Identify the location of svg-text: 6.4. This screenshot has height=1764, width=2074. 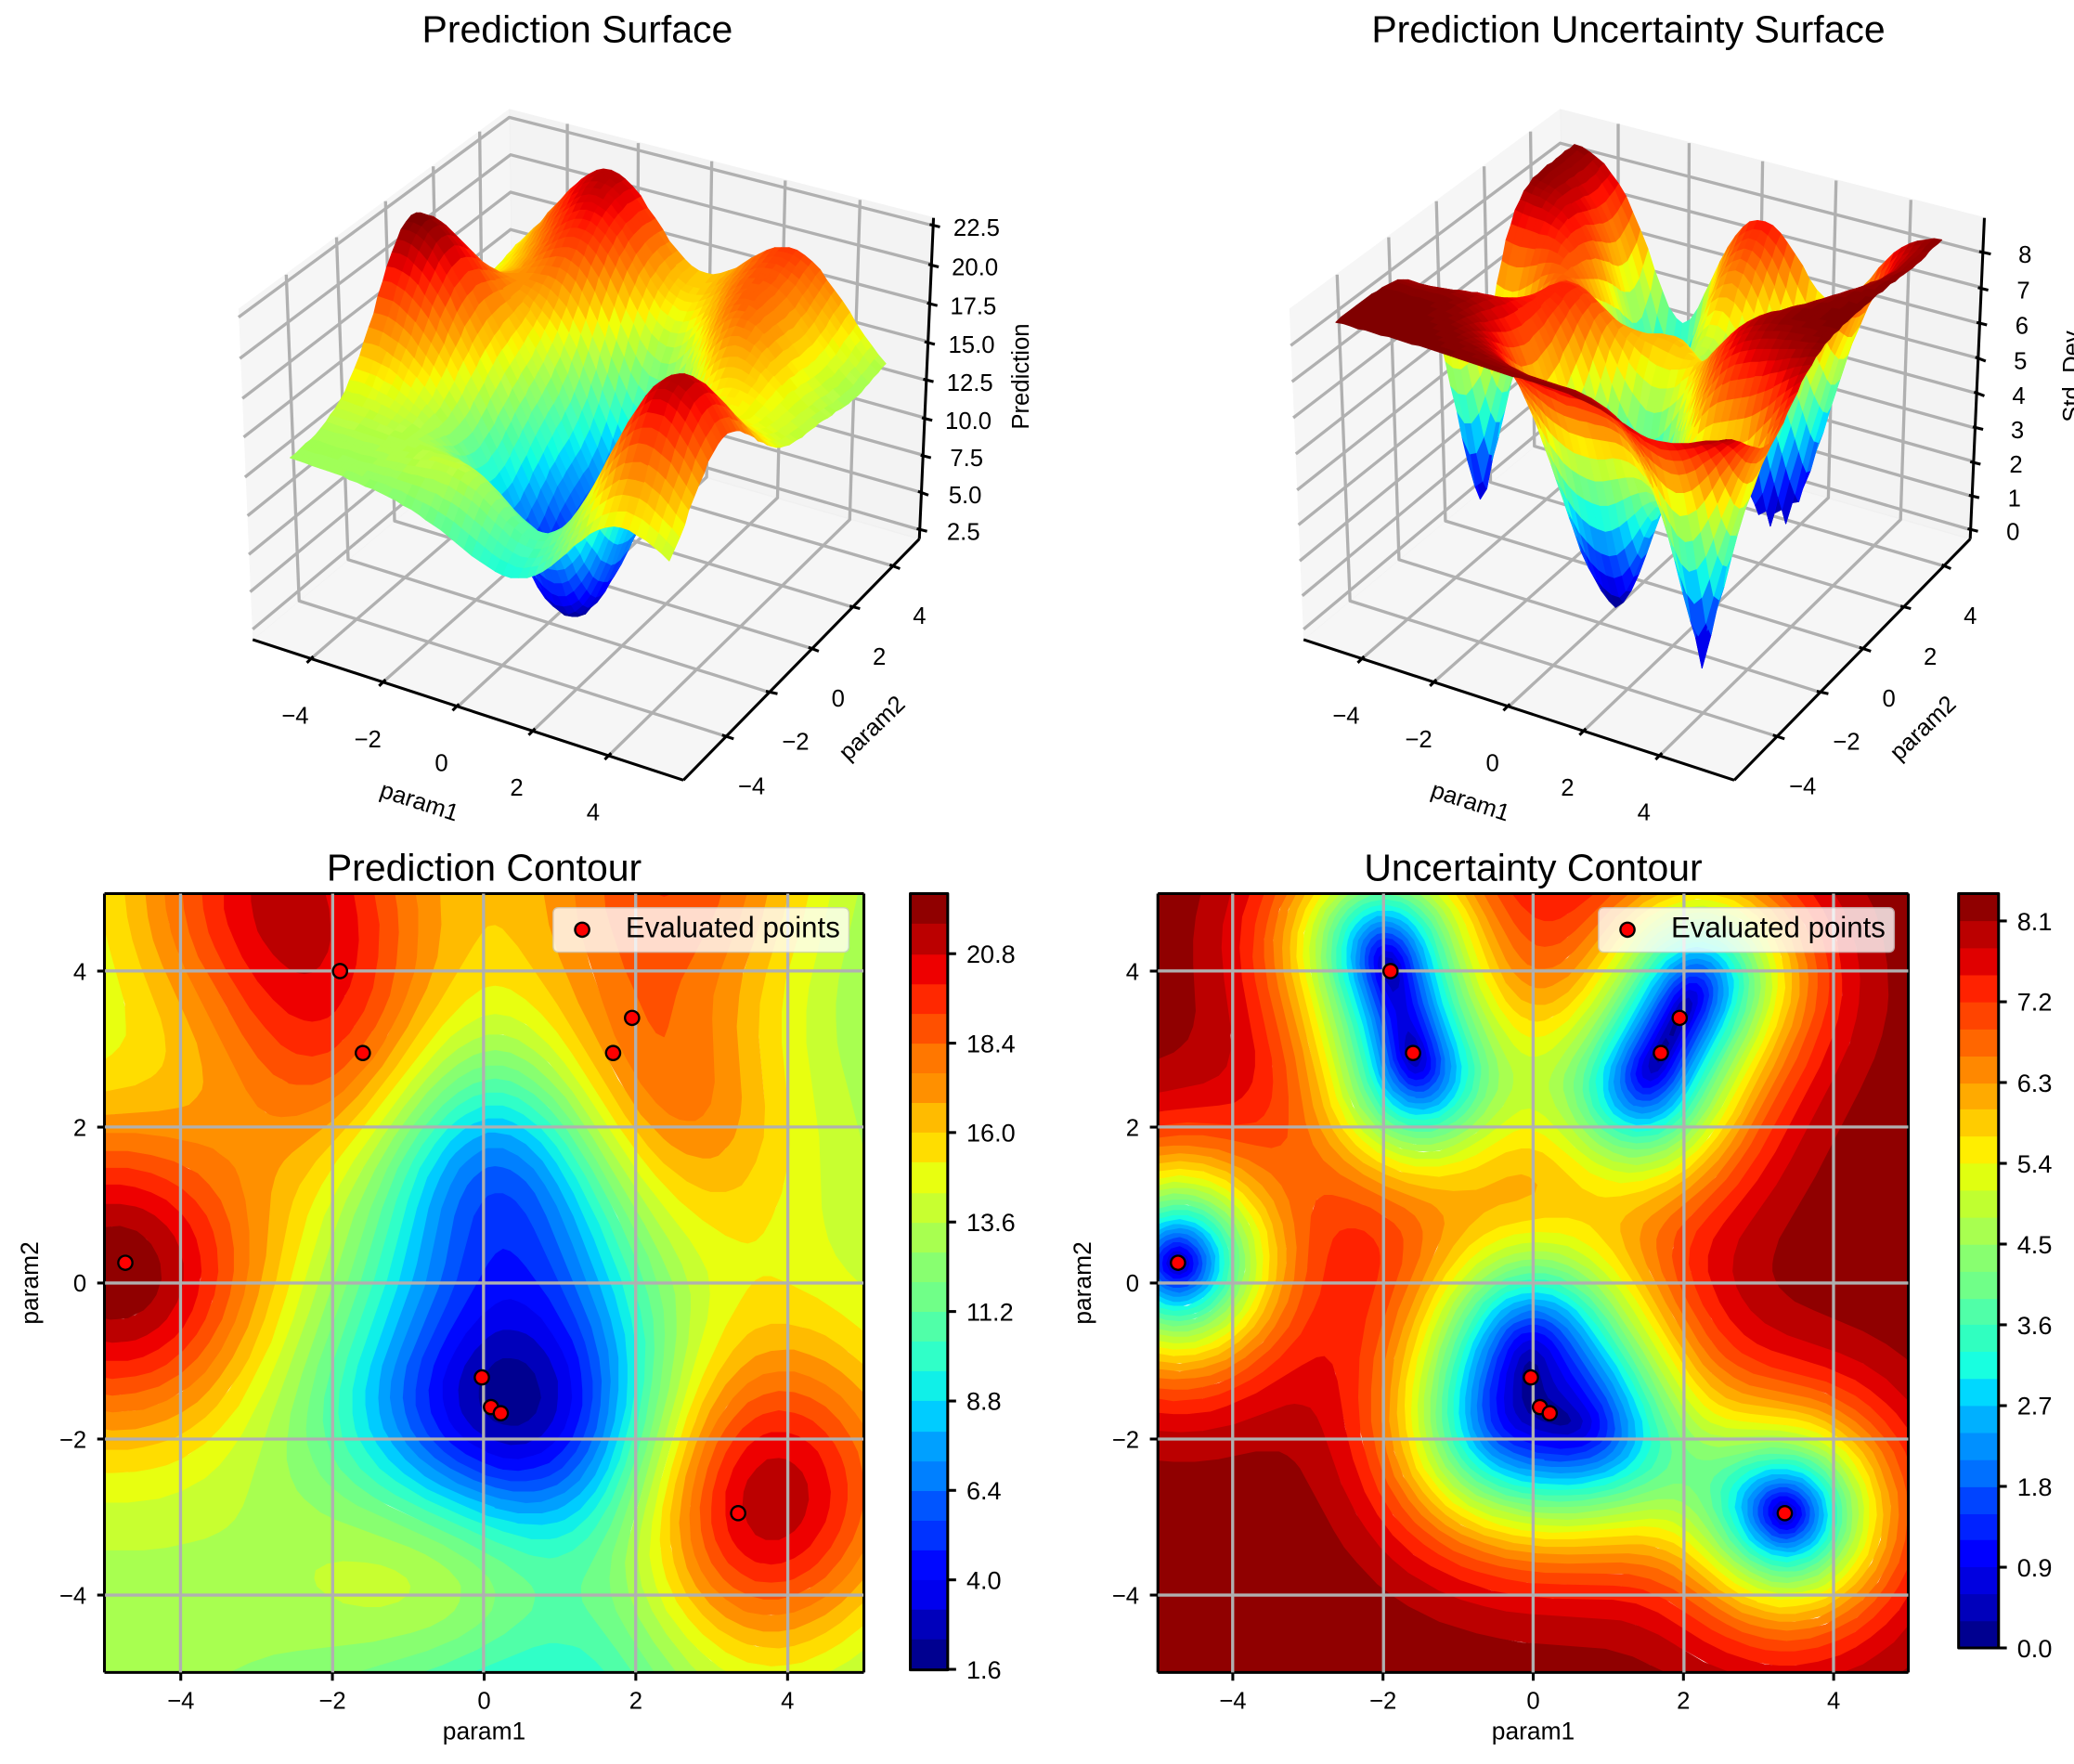
(984, 1490).